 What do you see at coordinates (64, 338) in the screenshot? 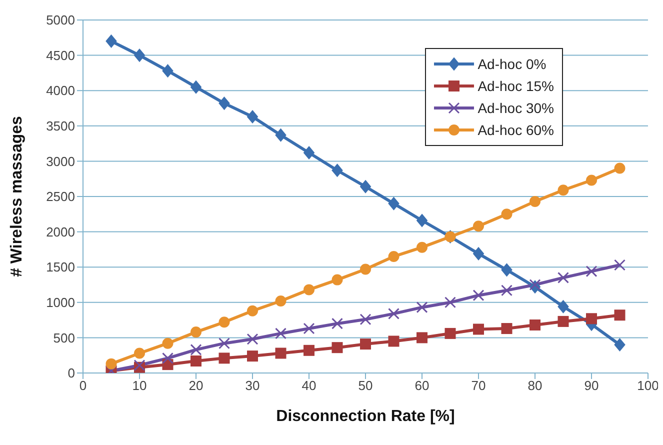
I see `y-tick-label: 500` at bounding box center [64, 338].